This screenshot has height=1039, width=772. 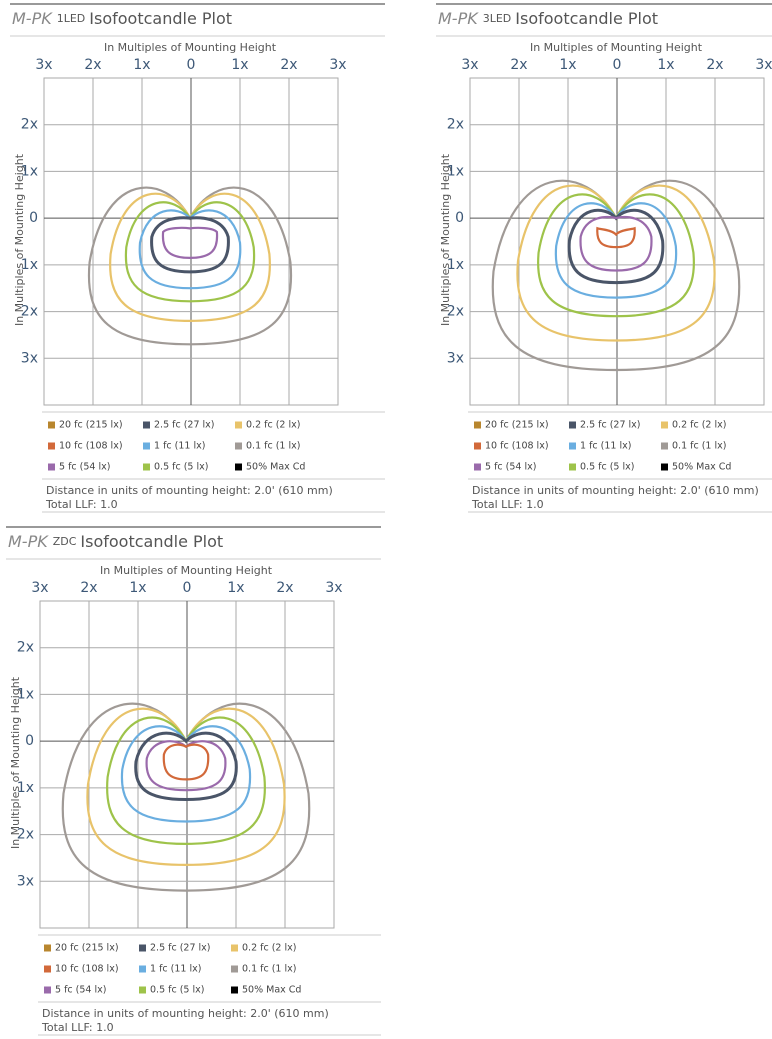 I want to click on plot-title: M-PK 1LED Isofootcandle Plot, so click(x=122, y=18).